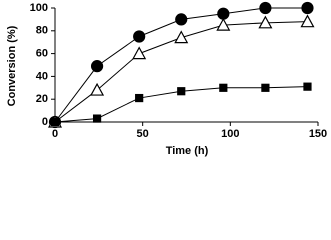  I want to click on y-tick-label: 100, so click(39, 8).